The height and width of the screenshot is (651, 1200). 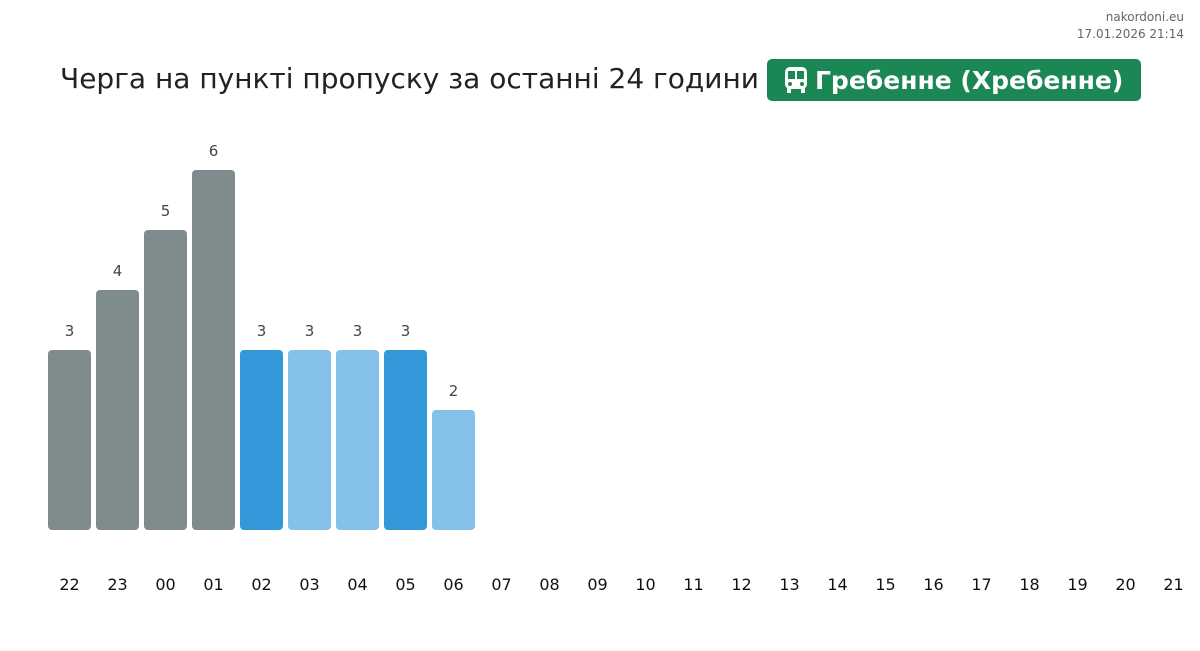 What do you see at coordinates (453, 584) in the screenshot?
I see `x-tick-label: 06` at bounding box center [453, 584].